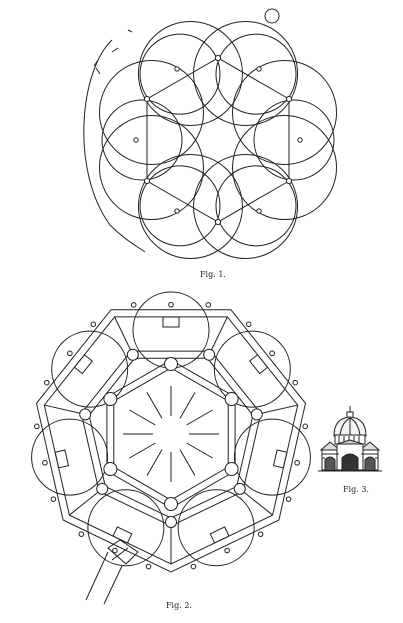 The image size is (403, 623). I want to click on ambulatory-outer, so click(171, 438).